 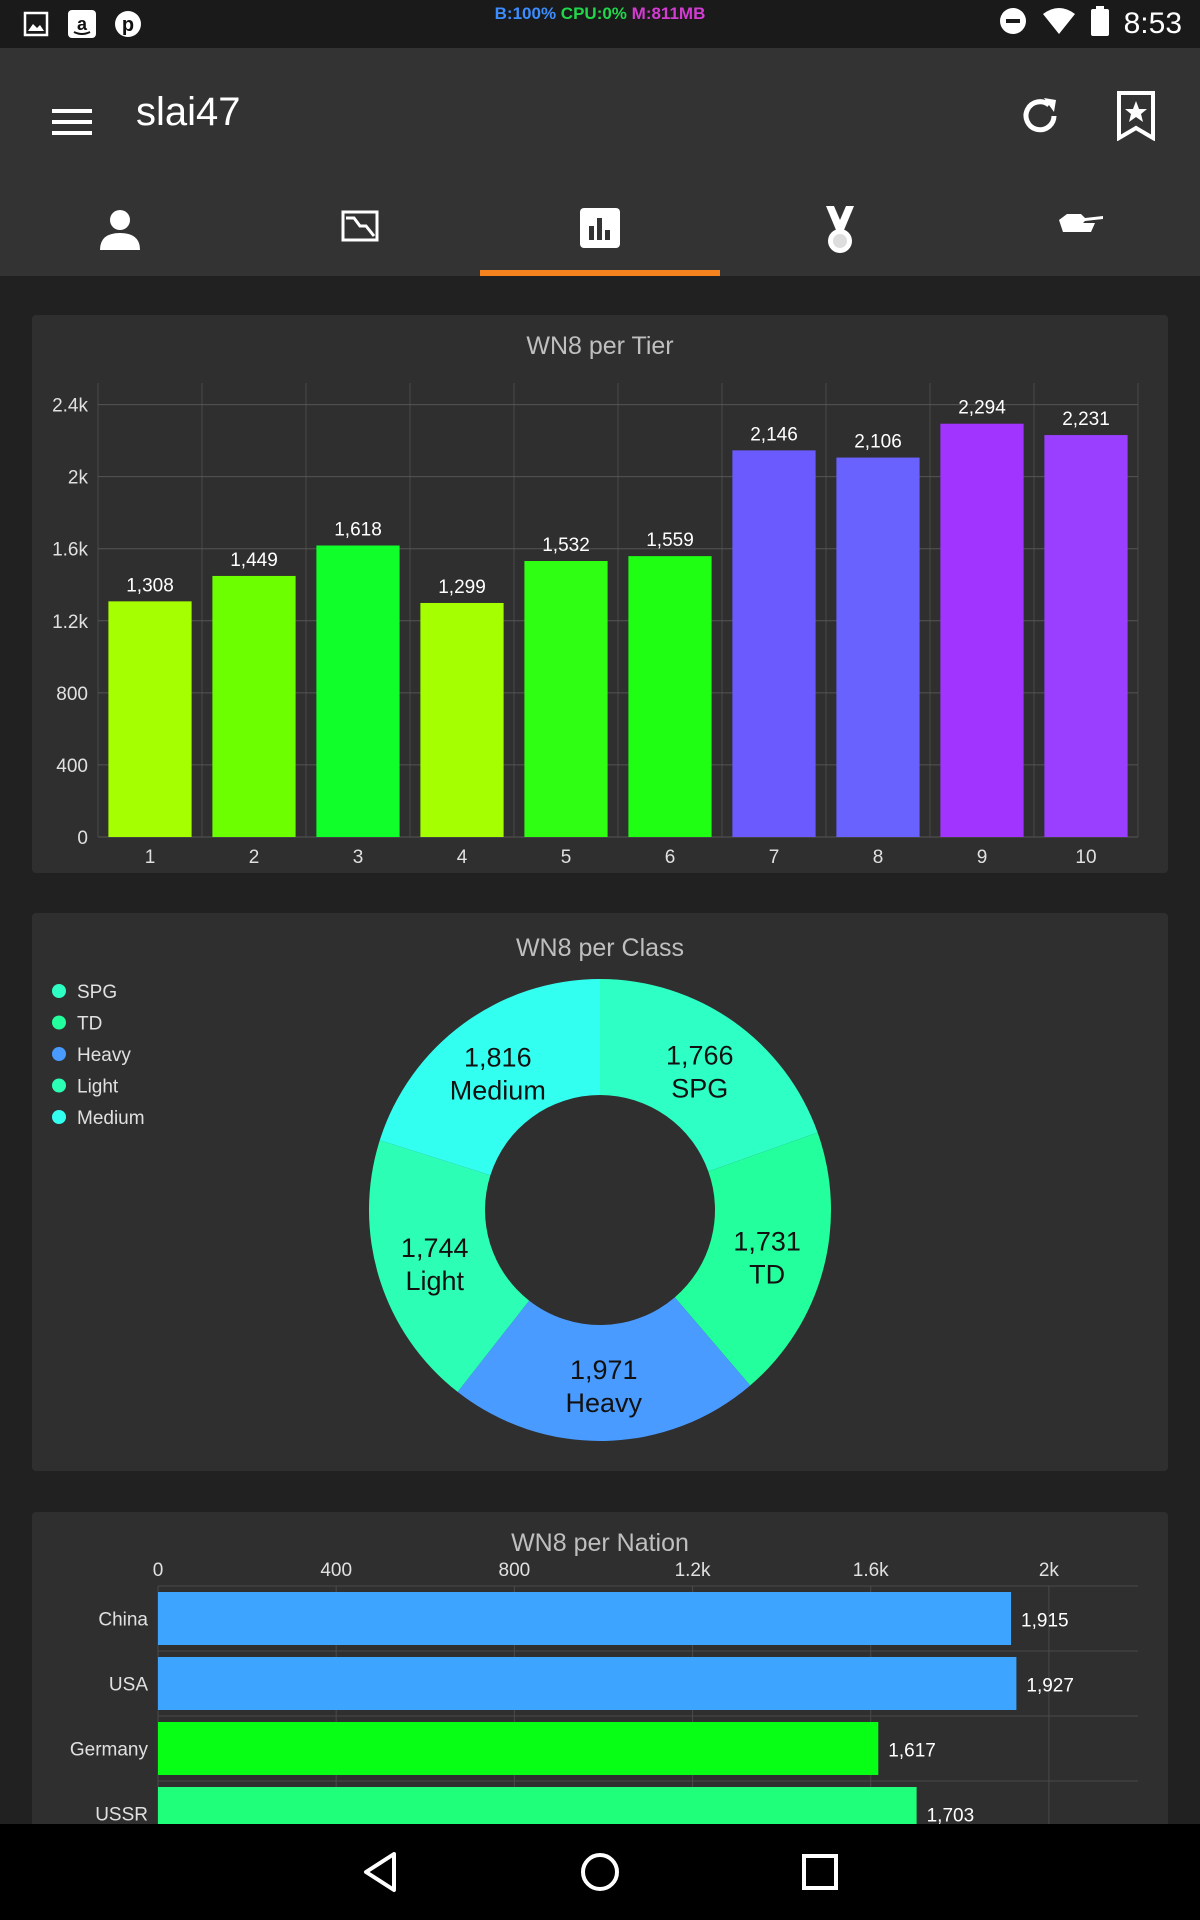 What do you see at coordinates (525, 13) in the screenshot?
I see `battery-usage: B:100%` at bounding box center [525, 13].